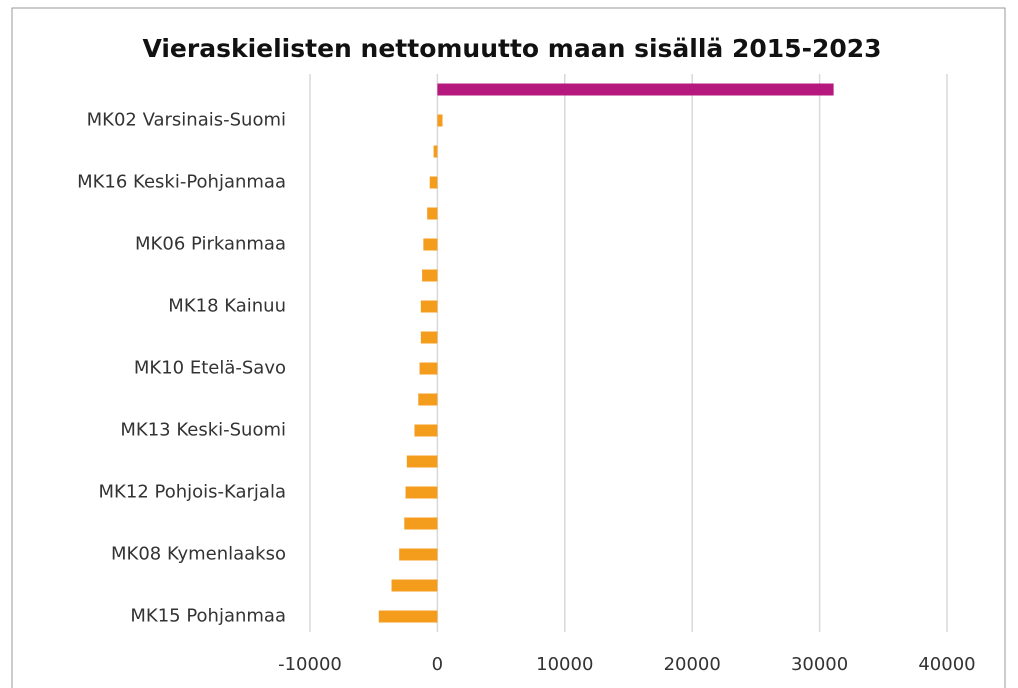 The width and height of the screenshot is (1018, 688). Describe the element at coordinates (310, 664) in the screenshot. I see `x-tick-label: -10000` at that location.